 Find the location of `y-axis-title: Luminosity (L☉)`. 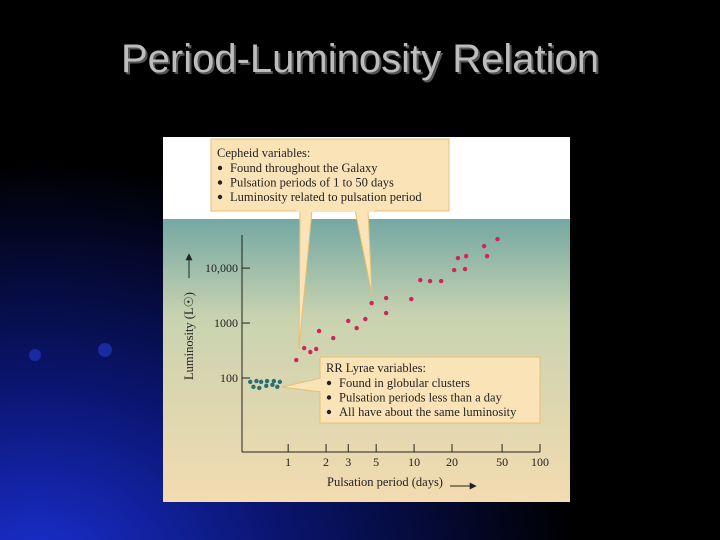

y-axis-title: Luminosity (L☉) is located at coordinates (189, 336).